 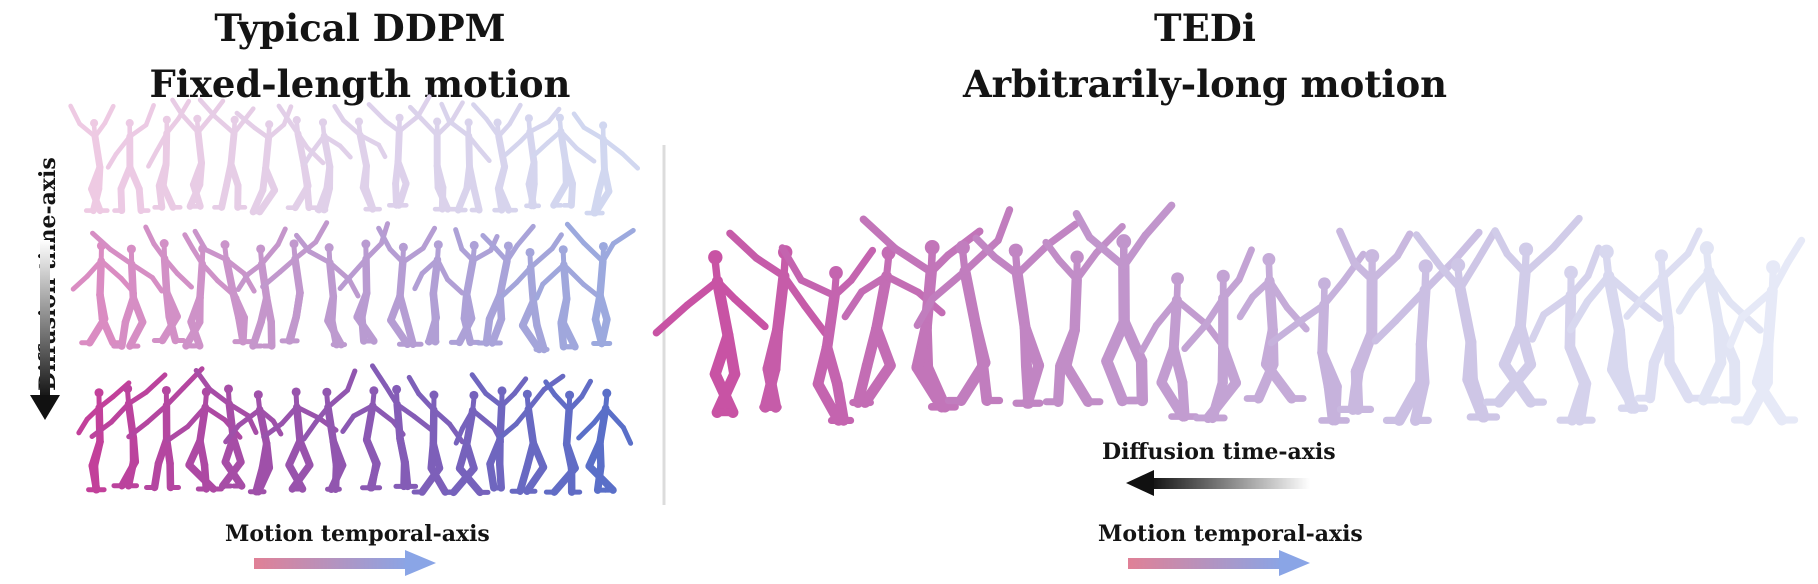 I want to click on left-diffusion-arrow, so click(x=45, y=330).